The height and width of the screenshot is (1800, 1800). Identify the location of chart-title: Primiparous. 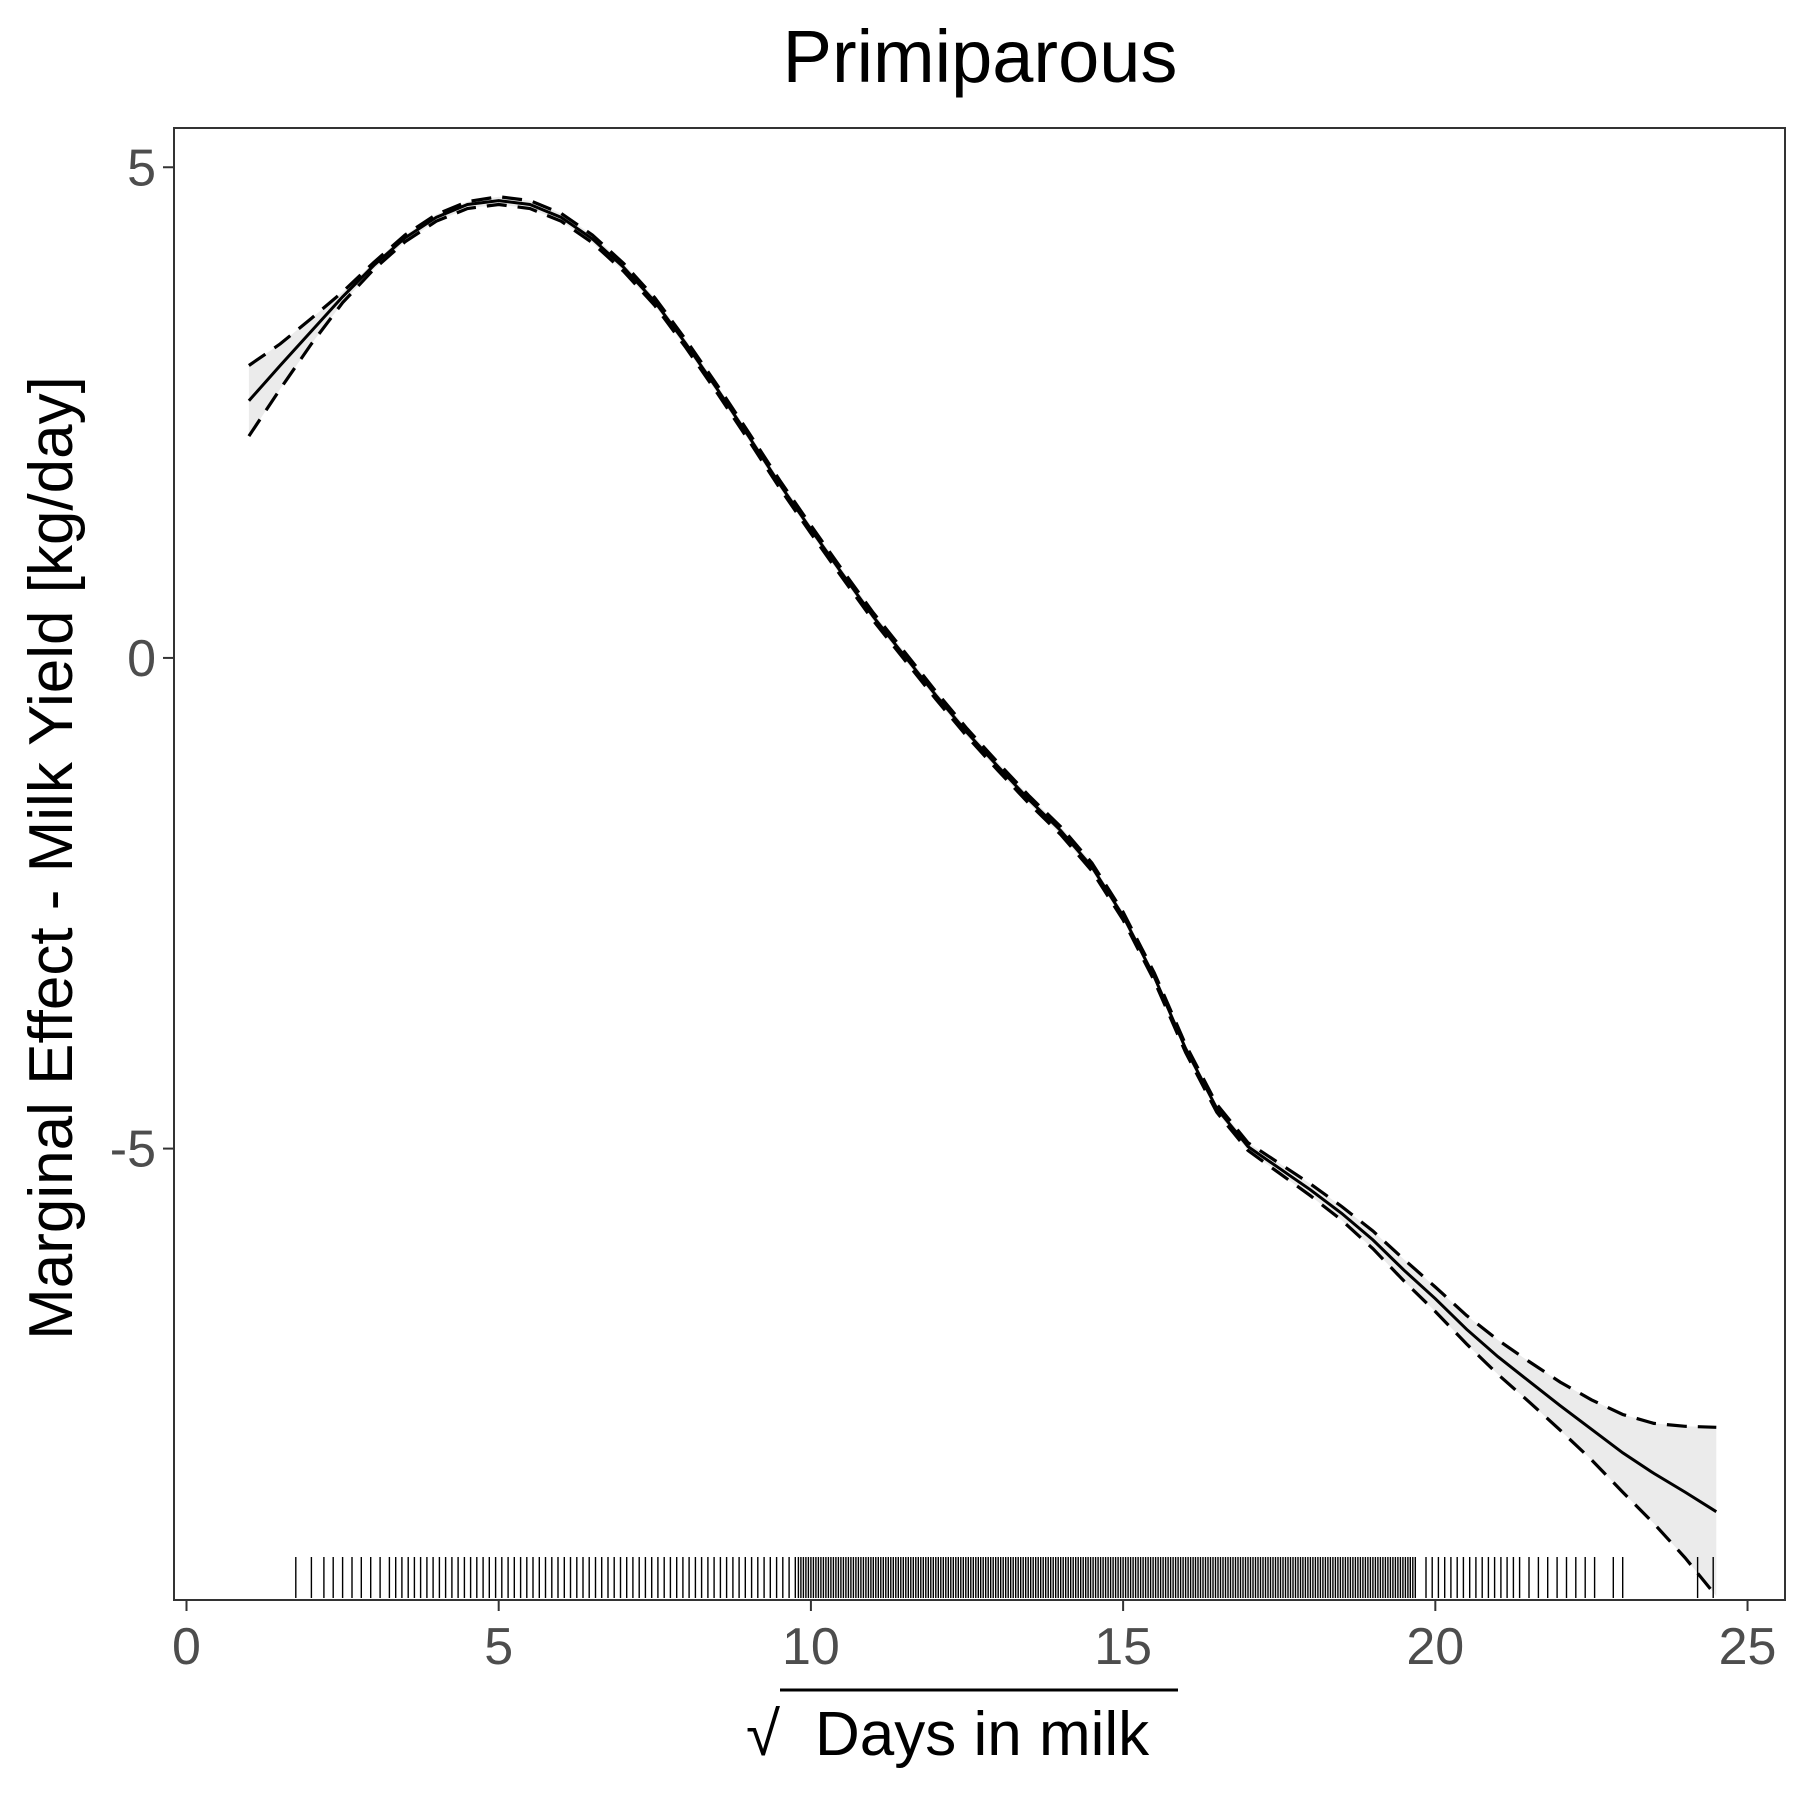
(980, 56).